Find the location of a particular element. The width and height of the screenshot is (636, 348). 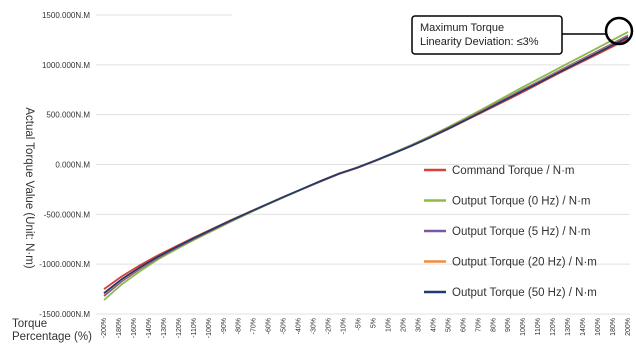

legend-label: Command Torque / N·m is located at coordinates (513, 171).